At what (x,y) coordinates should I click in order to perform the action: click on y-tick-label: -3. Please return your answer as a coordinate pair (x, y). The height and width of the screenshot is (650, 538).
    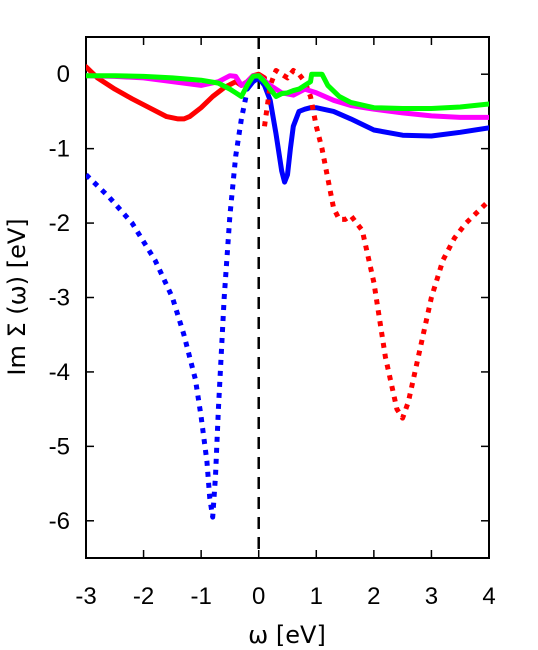
    Looking at the image, I should click on (59, 298).